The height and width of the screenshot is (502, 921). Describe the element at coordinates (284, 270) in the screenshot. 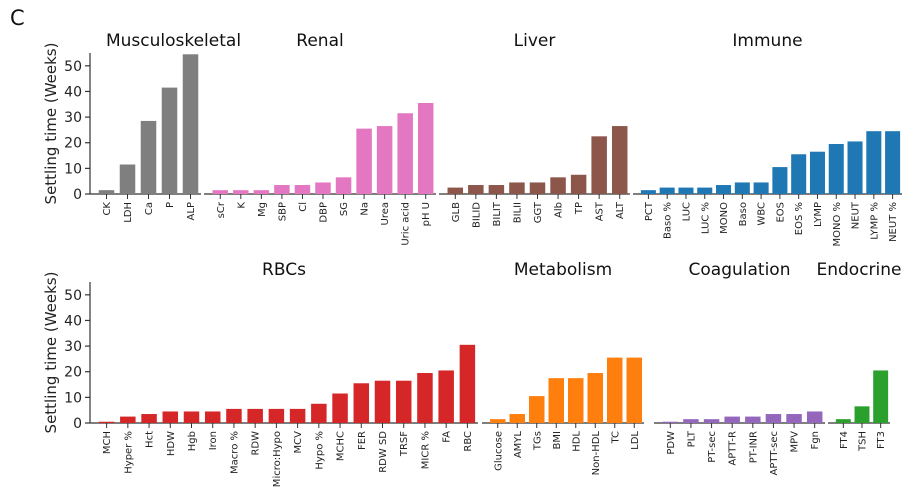

I see `group-title: RBCs` at that location.